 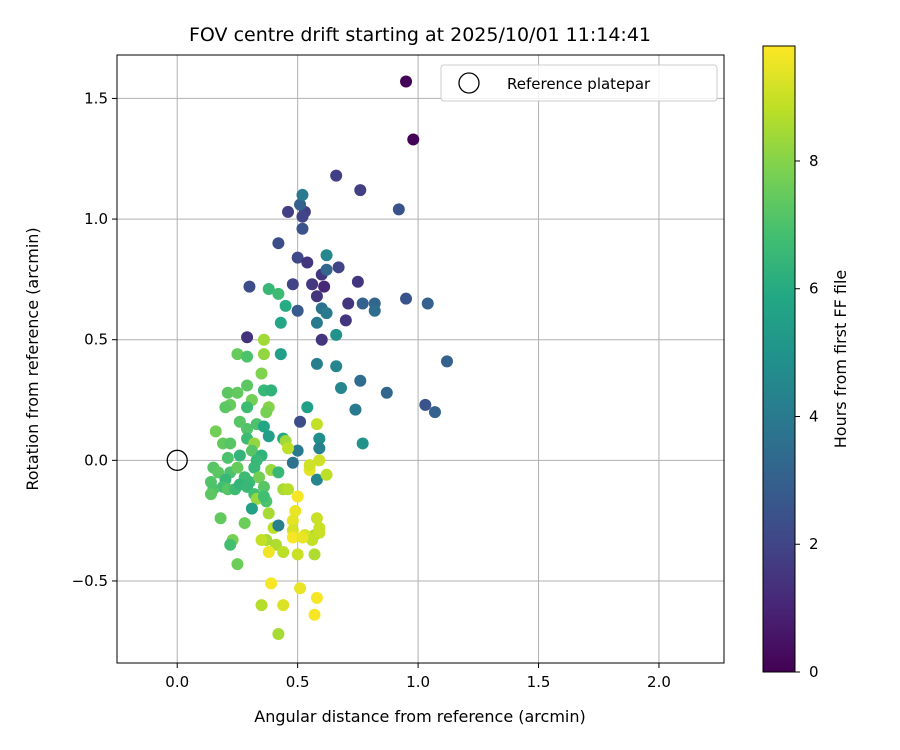 What do you see at coordinates (96, 219) in the screenshot?
I see `y-tick-label: 1.0` at bounding box center [96, 219].